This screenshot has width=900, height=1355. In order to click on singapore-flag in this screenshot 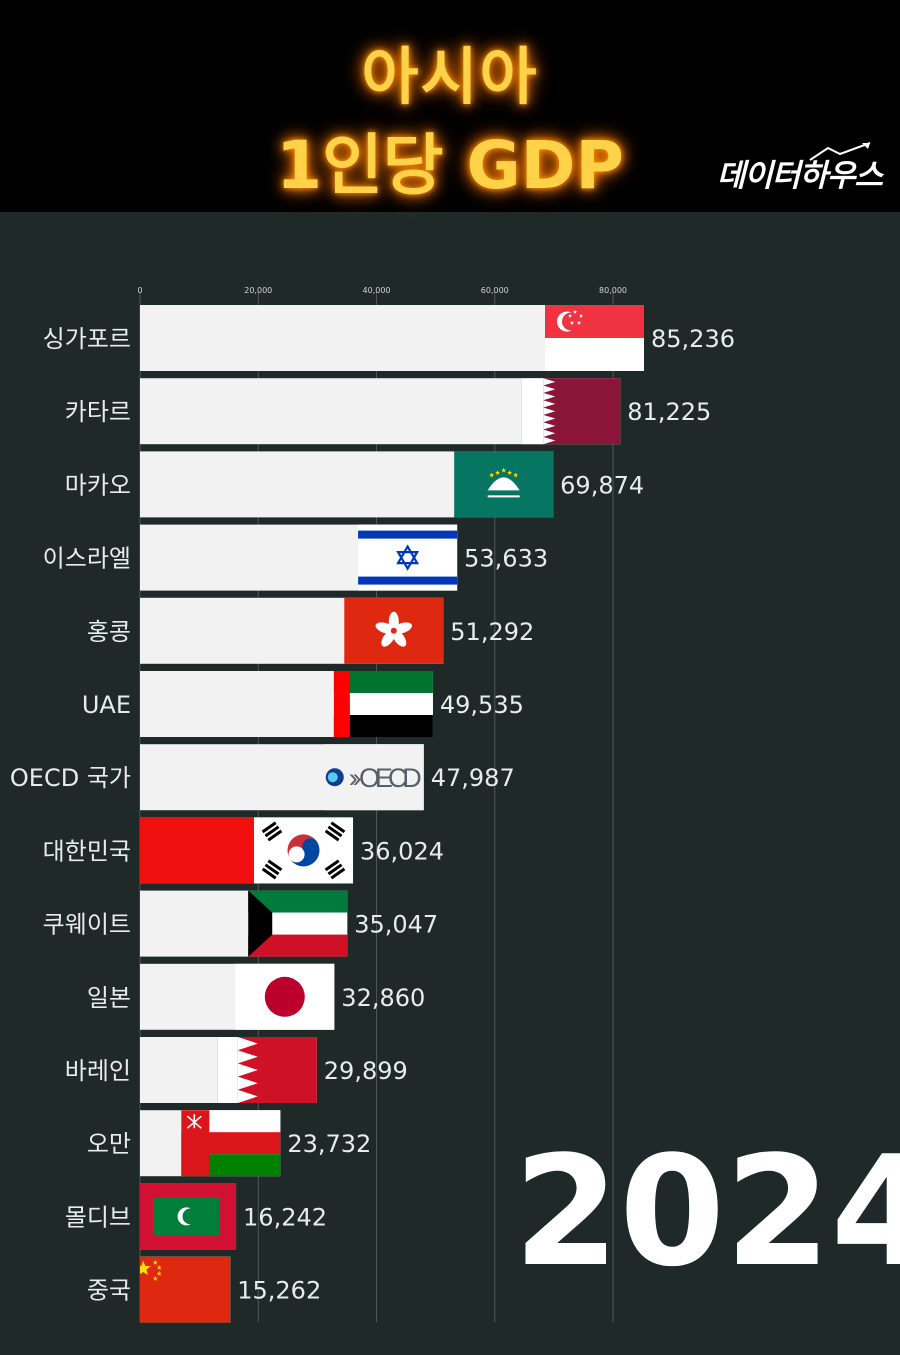, I will do `click(594, 338)`.